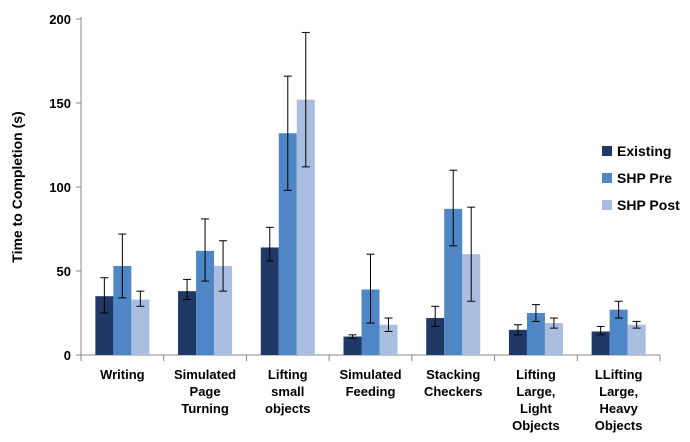 This screenshot has height=442, width=690. Describe the element at coordinates (60, 103) in the screenshot. I see `y-tick-label: 150` at that location.